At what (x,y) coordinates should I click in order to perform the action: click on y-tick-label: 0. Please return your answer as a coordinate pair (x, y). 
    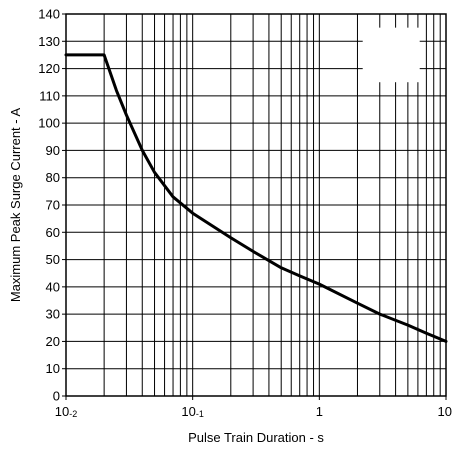
    Looking at the image, I should click on (56, 396).